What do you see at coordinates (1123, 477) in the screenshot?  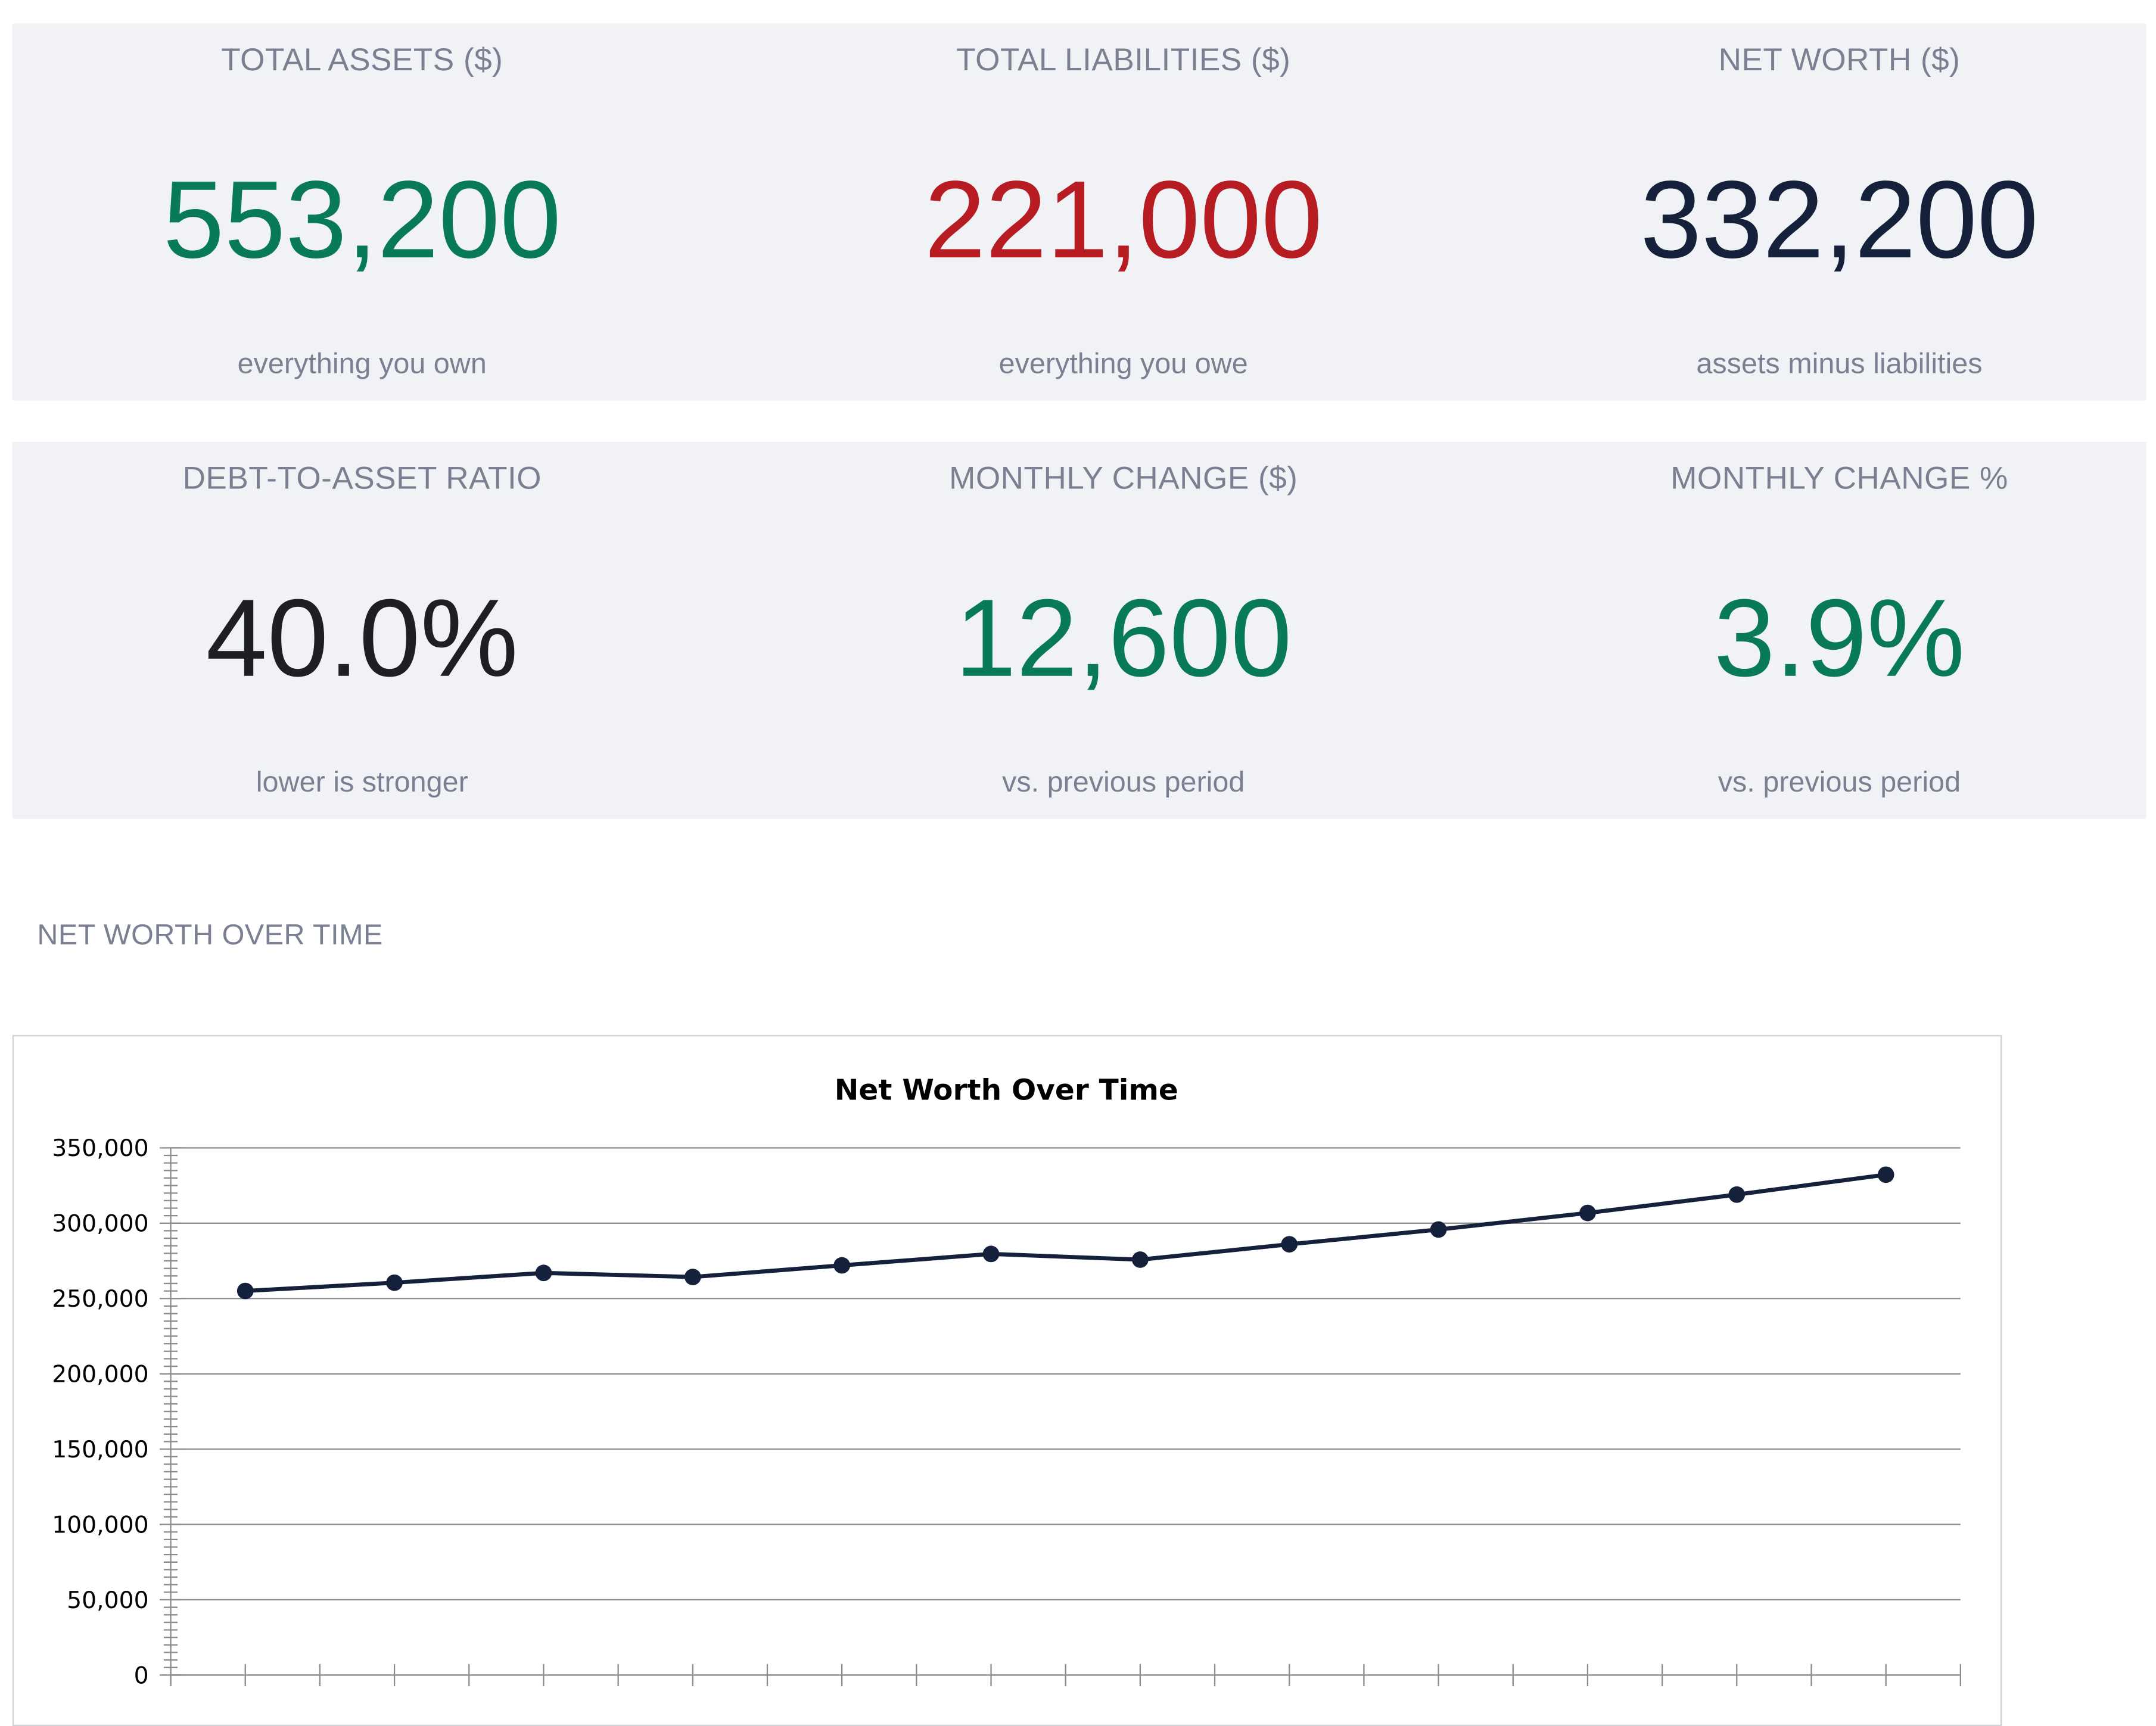 I see `kpi-label: MONTHLY CHANGE ($)` at bounding box center [1123, 477].